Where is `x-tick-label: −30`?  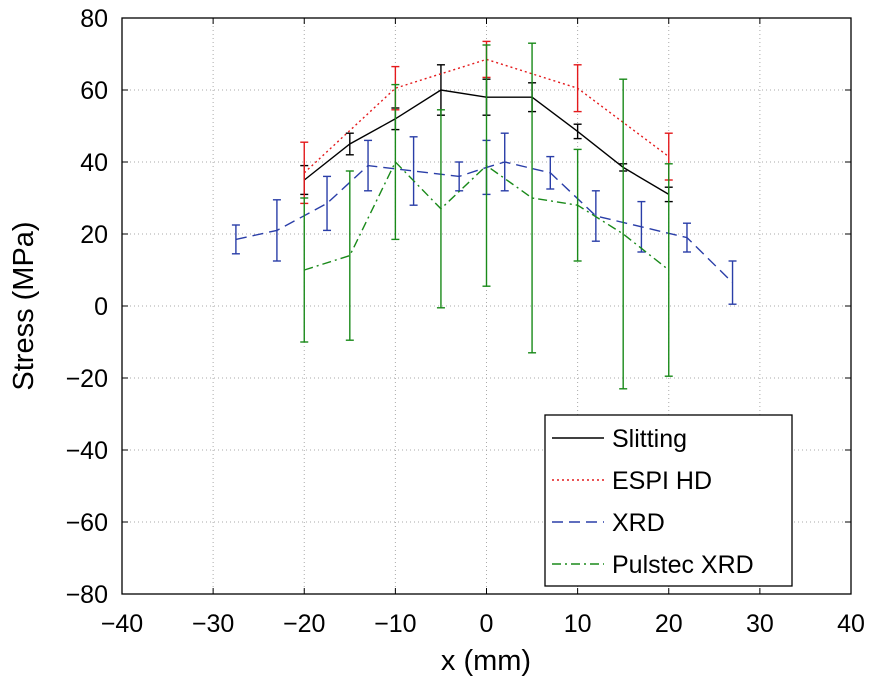 x-tick-label: −30 is located at coordinates (213, 624).